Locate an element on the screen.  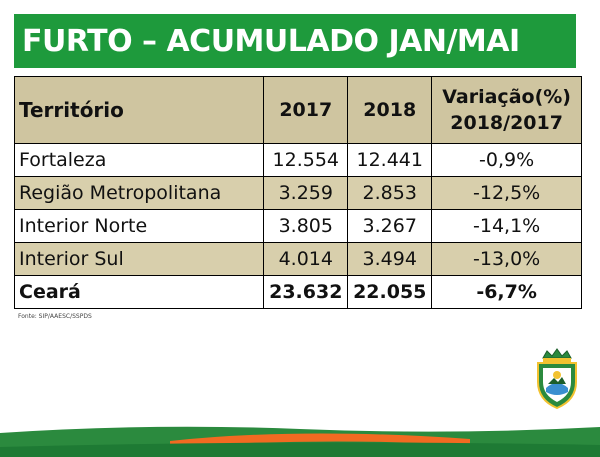
value-2018-cell: 2.853 is located at coordinates (390, 193).